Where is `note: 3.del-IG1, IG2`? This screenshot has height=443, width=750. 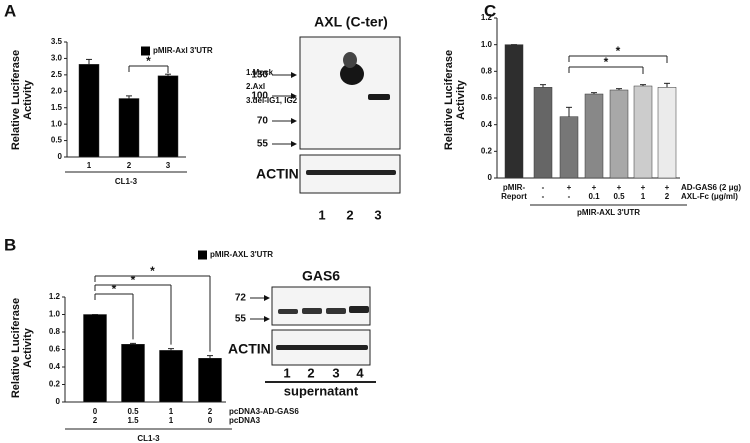
note: 3.del-IG1, IG2 is located at coordinates (272, 100).